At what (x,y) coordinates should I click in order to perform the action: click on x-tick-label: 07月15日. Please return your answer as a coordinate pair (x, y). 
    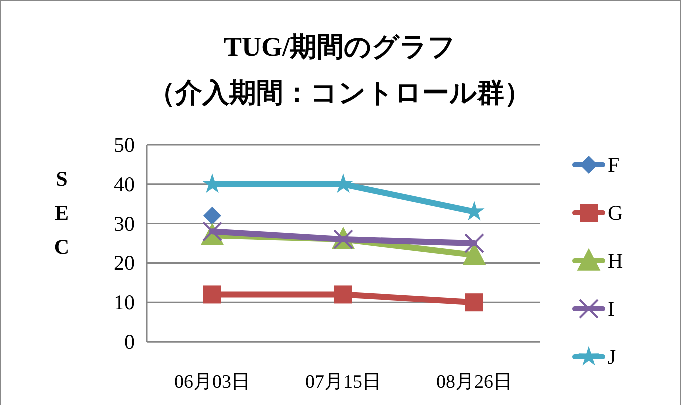
    Looking at the image, I should click on (344, 382).